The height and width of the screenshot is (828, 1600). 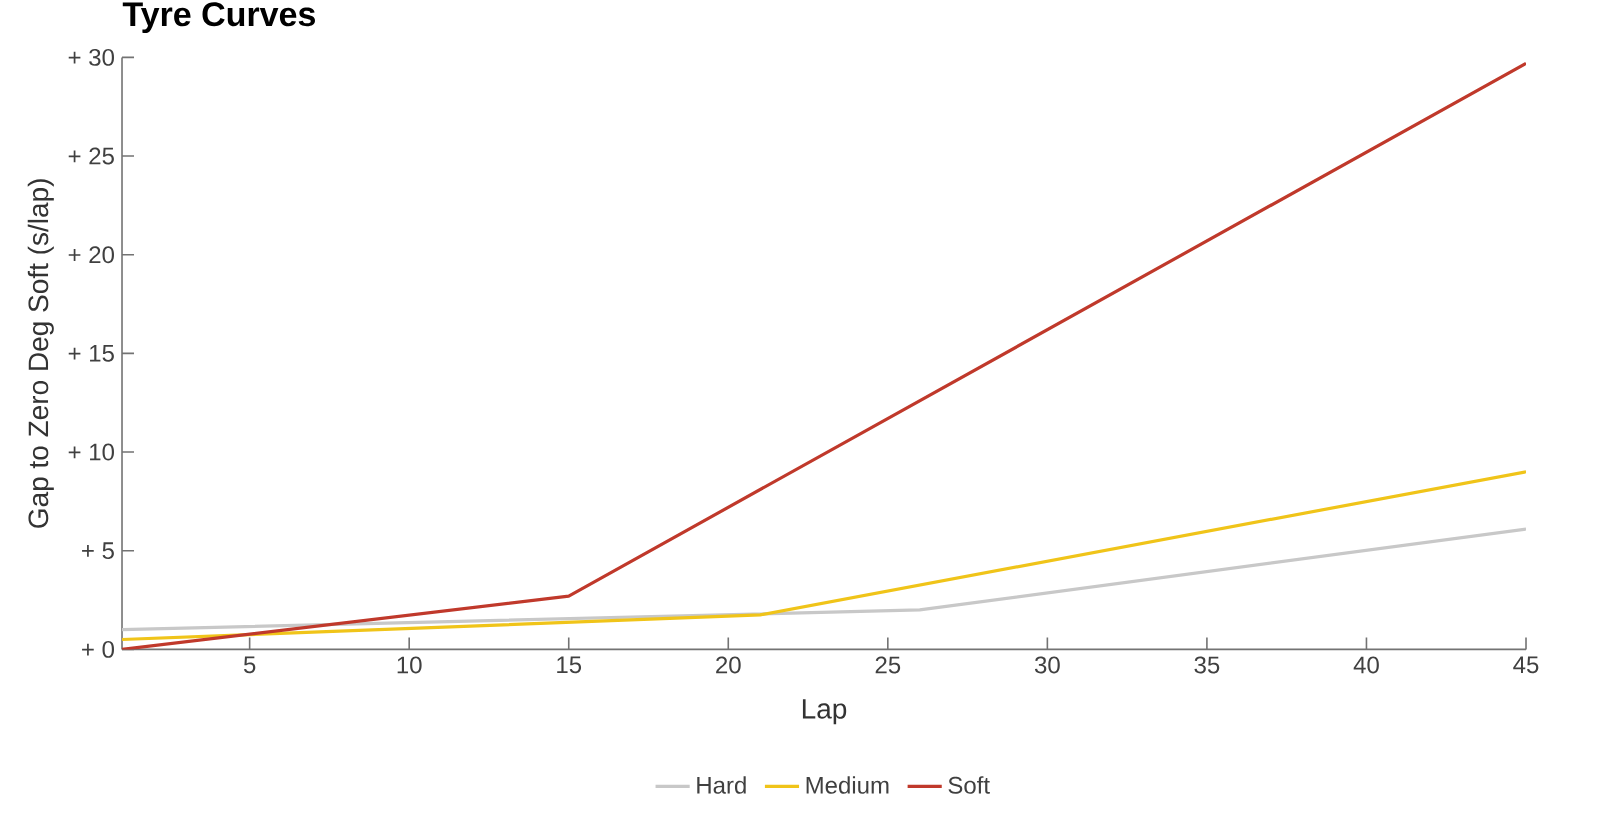 What do you see at coordinates (91, 156) in the screenshot?
I see `y-tick-label: + 25` at bounding box center [91, 156].